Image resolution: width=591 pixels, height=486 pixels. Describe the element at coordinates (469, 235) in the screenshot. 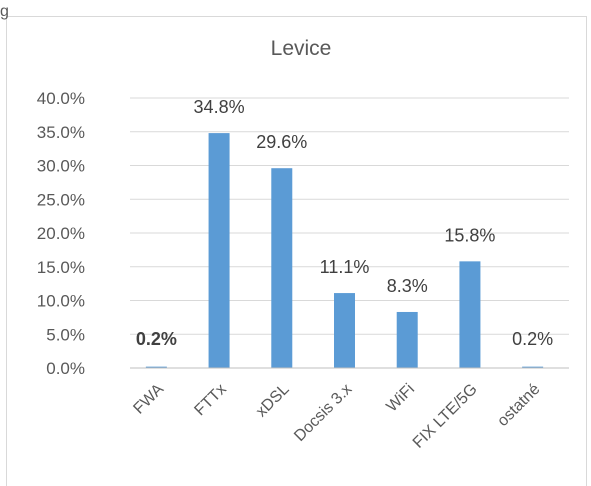

I see `data-label: 15.8%` at that location.